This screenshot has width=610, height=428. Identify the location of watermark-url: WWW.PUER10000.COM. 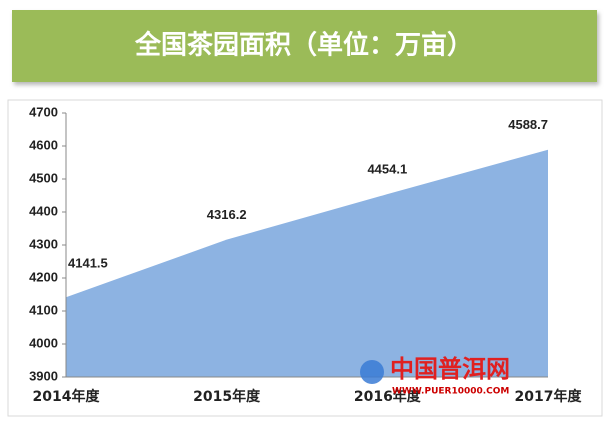
(450, 392).